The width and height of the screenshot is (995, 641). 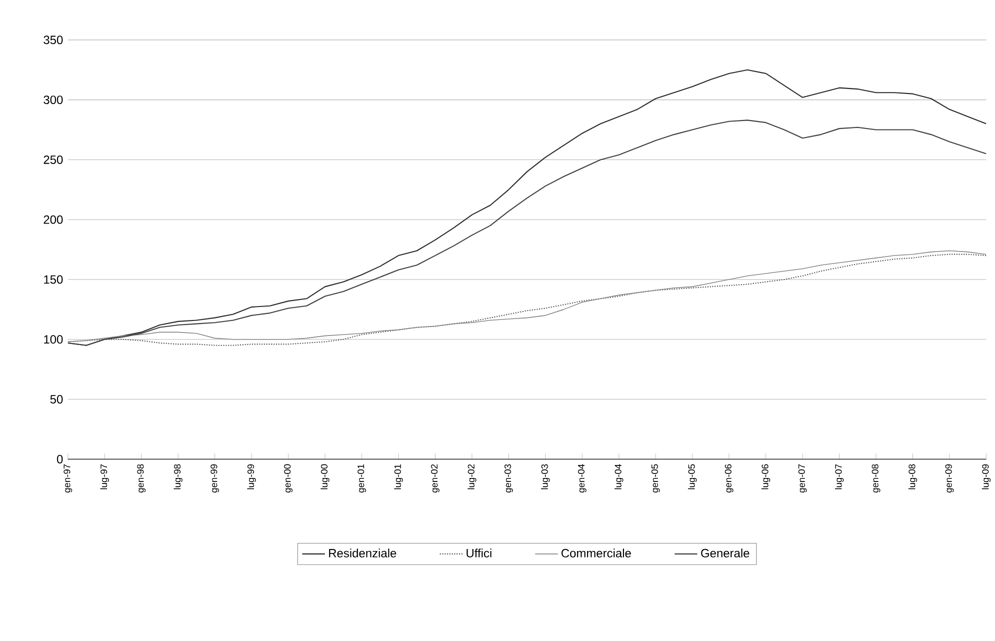 I want to click on y-tick-label: 350, so click(x=53, y=40).